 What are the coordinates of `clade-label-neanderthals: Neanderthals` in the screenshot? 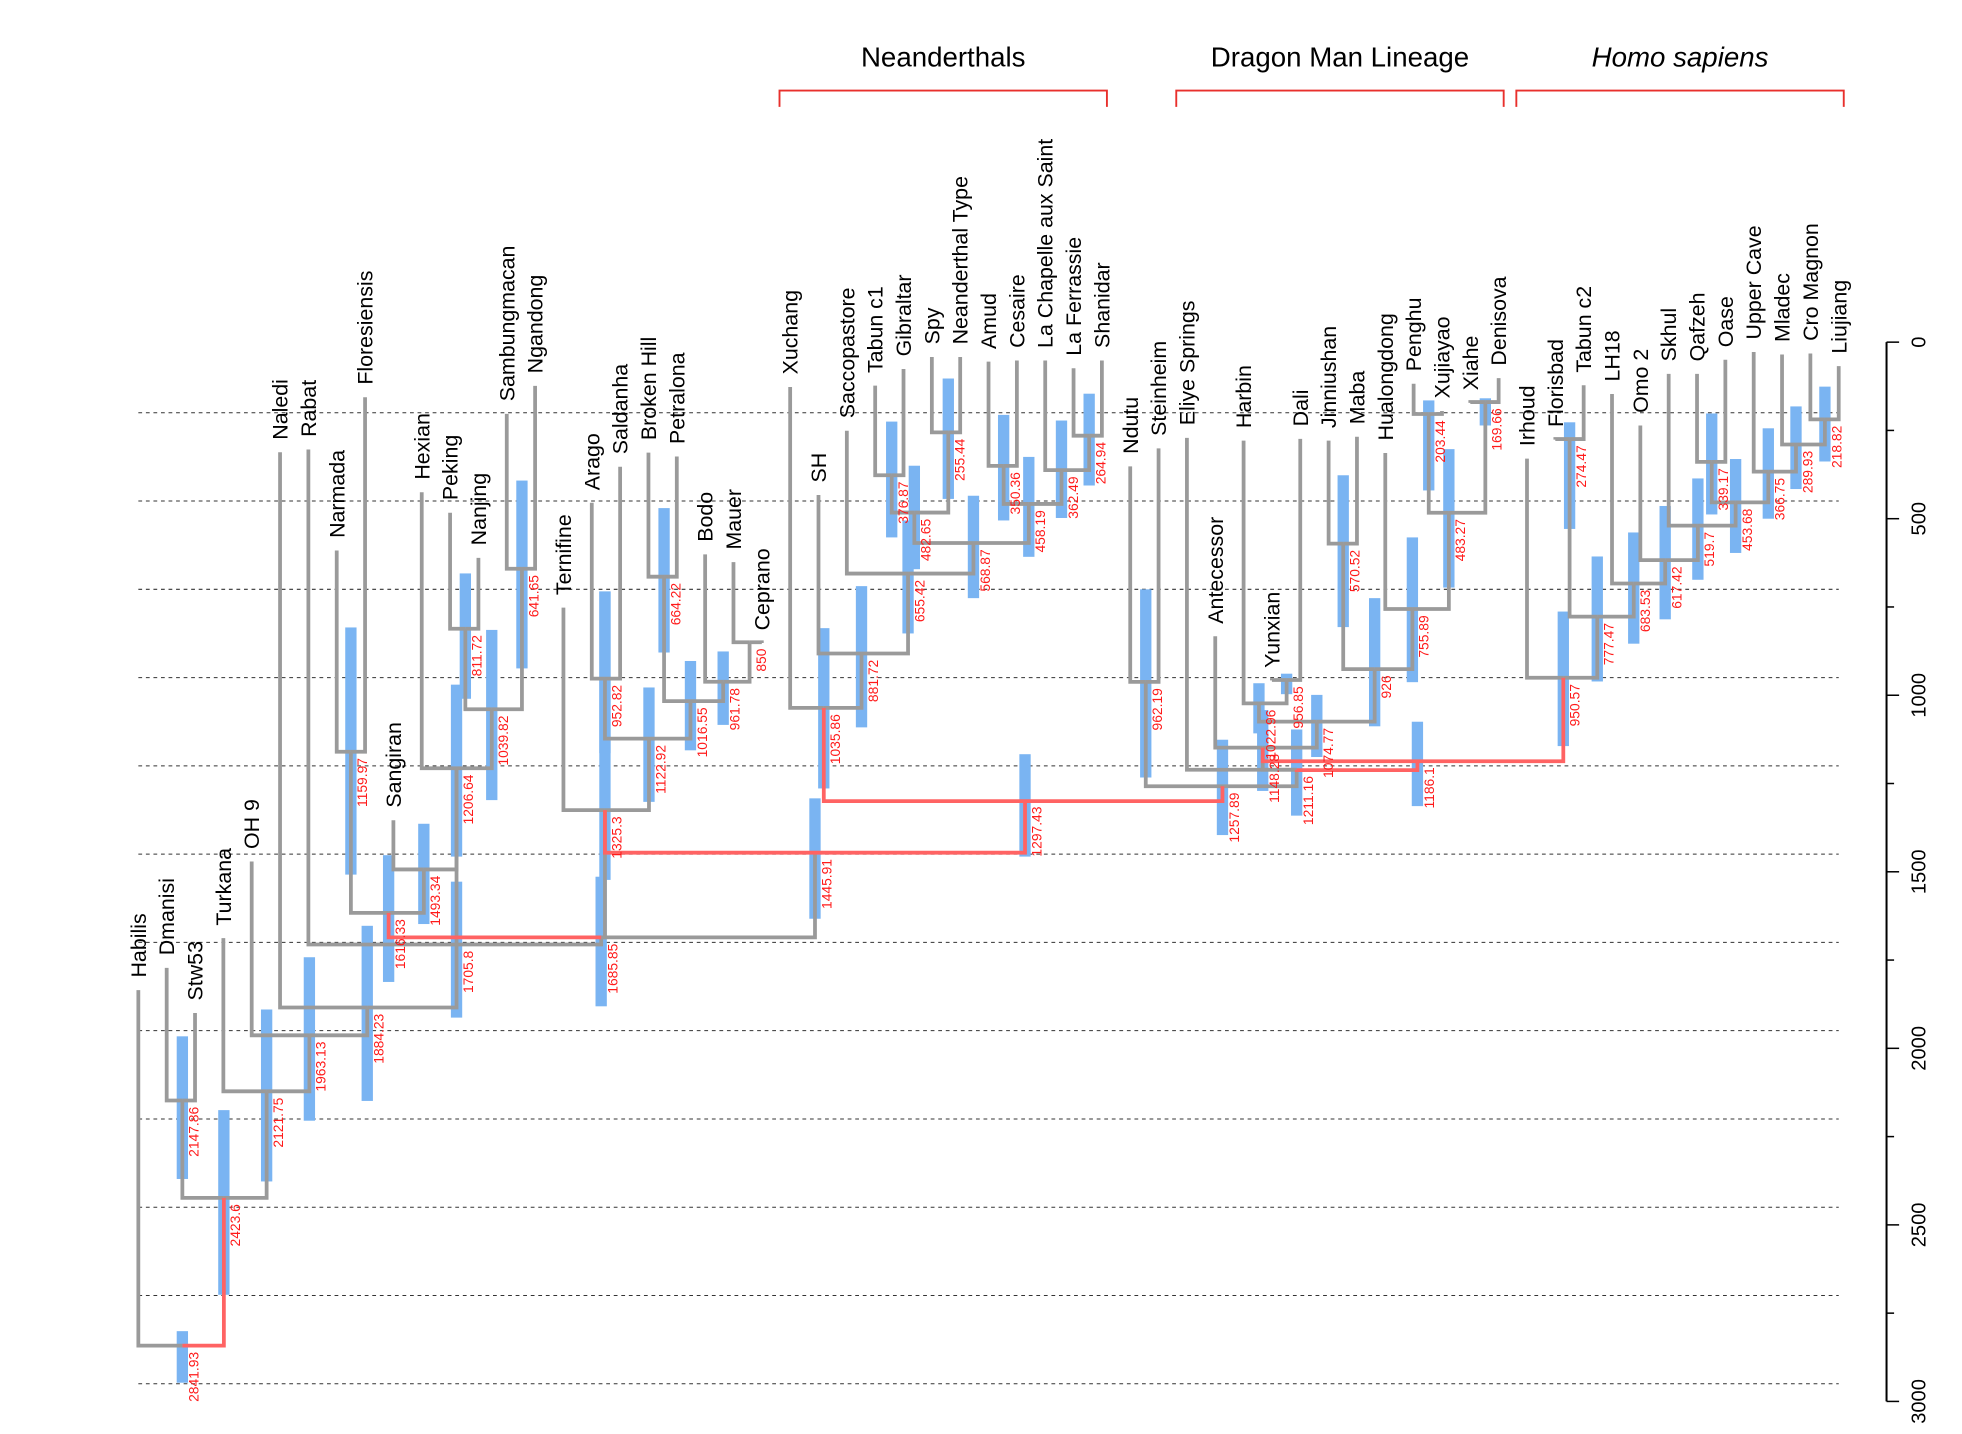 It's located at (943, 57).